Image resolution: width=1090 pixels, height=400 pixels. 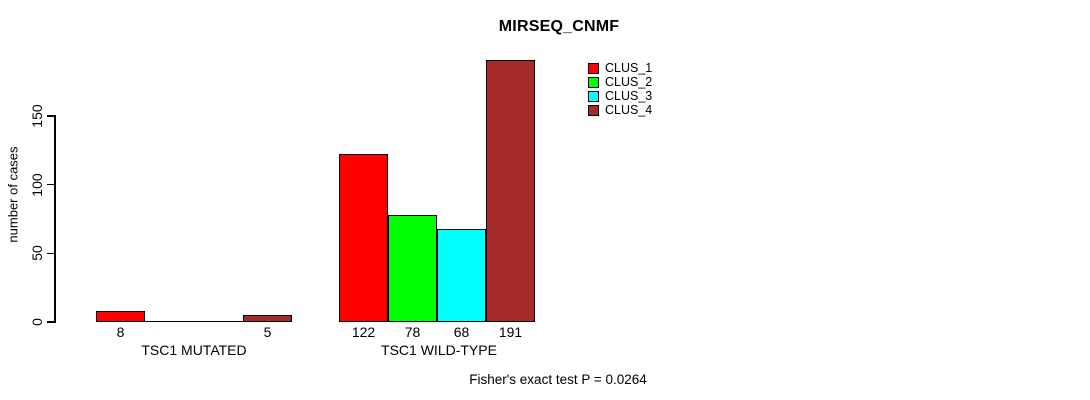 What do you see at coordinates (412, 332) in the screenshot?
I see `bar-value-label-clus-2-tsc1-wild-type: 78` at bounding box center [412, 332].